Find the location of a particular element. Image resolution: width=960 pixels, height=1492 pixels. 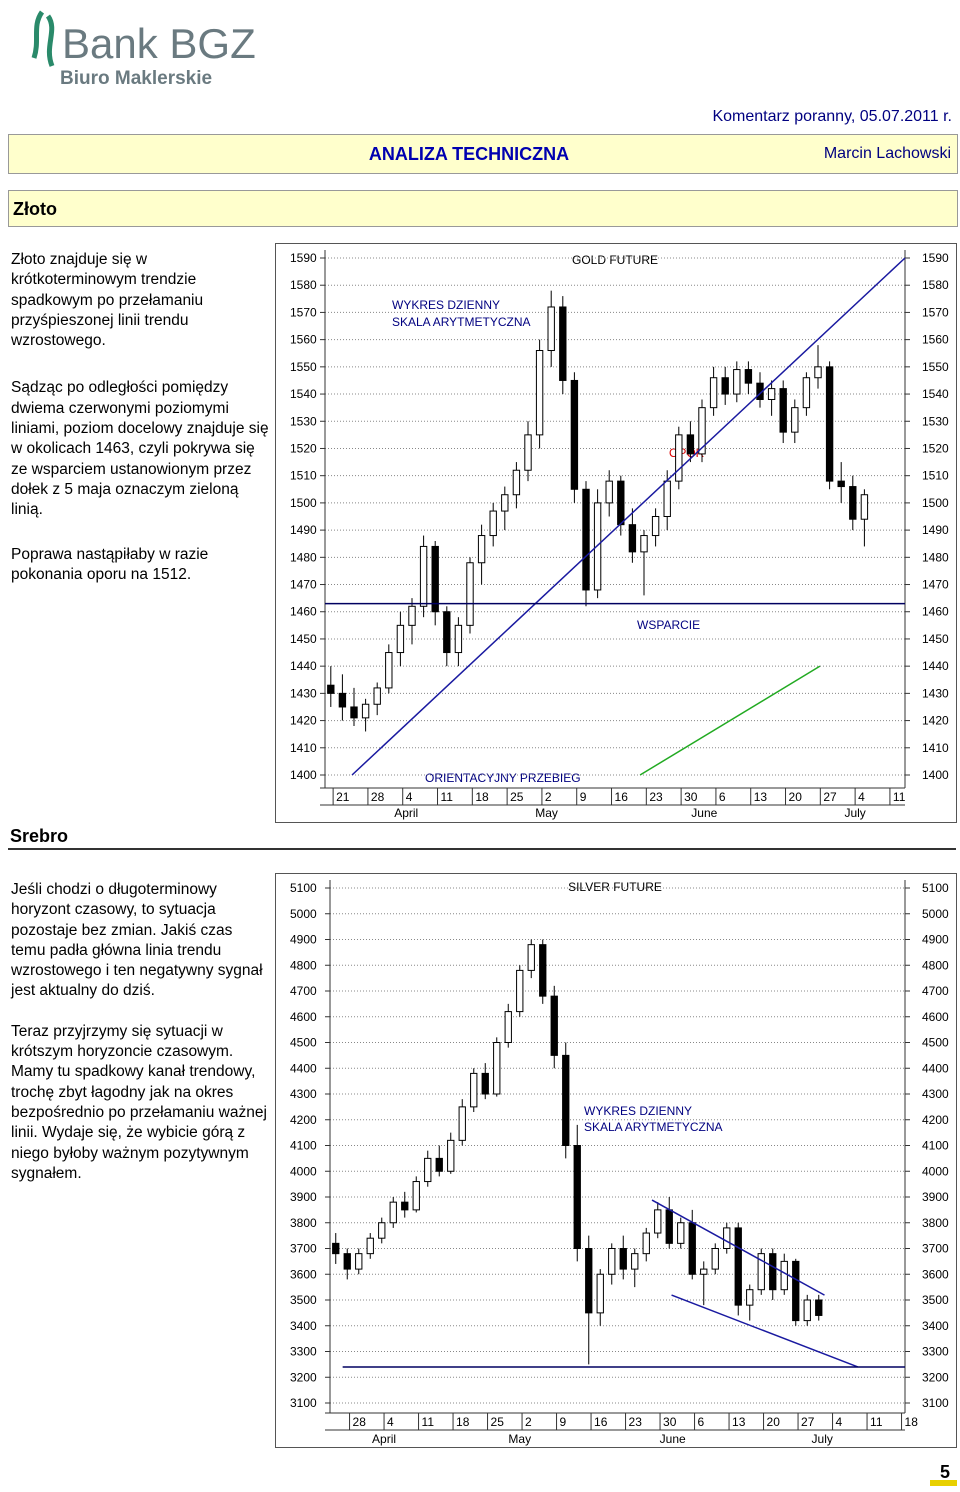

y-tick-label: 5100 is located at coordinates (303, 888).